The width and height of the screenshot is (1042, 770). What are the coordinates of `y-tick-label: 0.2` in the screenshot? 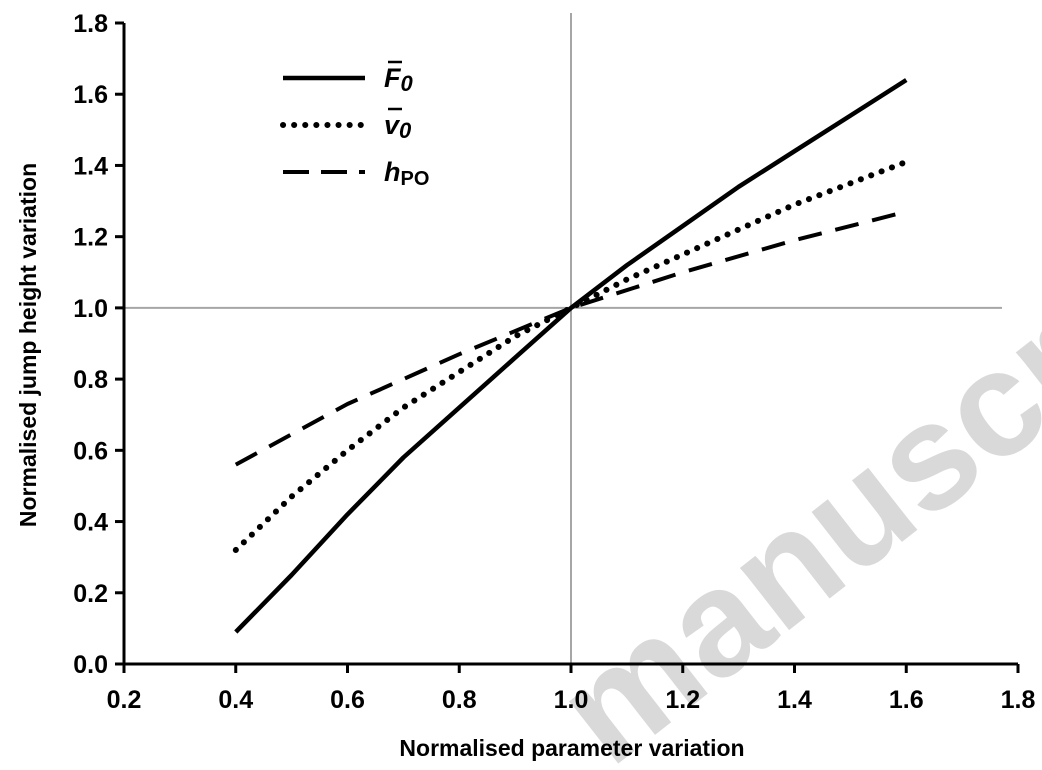 It's located at (90, 594).